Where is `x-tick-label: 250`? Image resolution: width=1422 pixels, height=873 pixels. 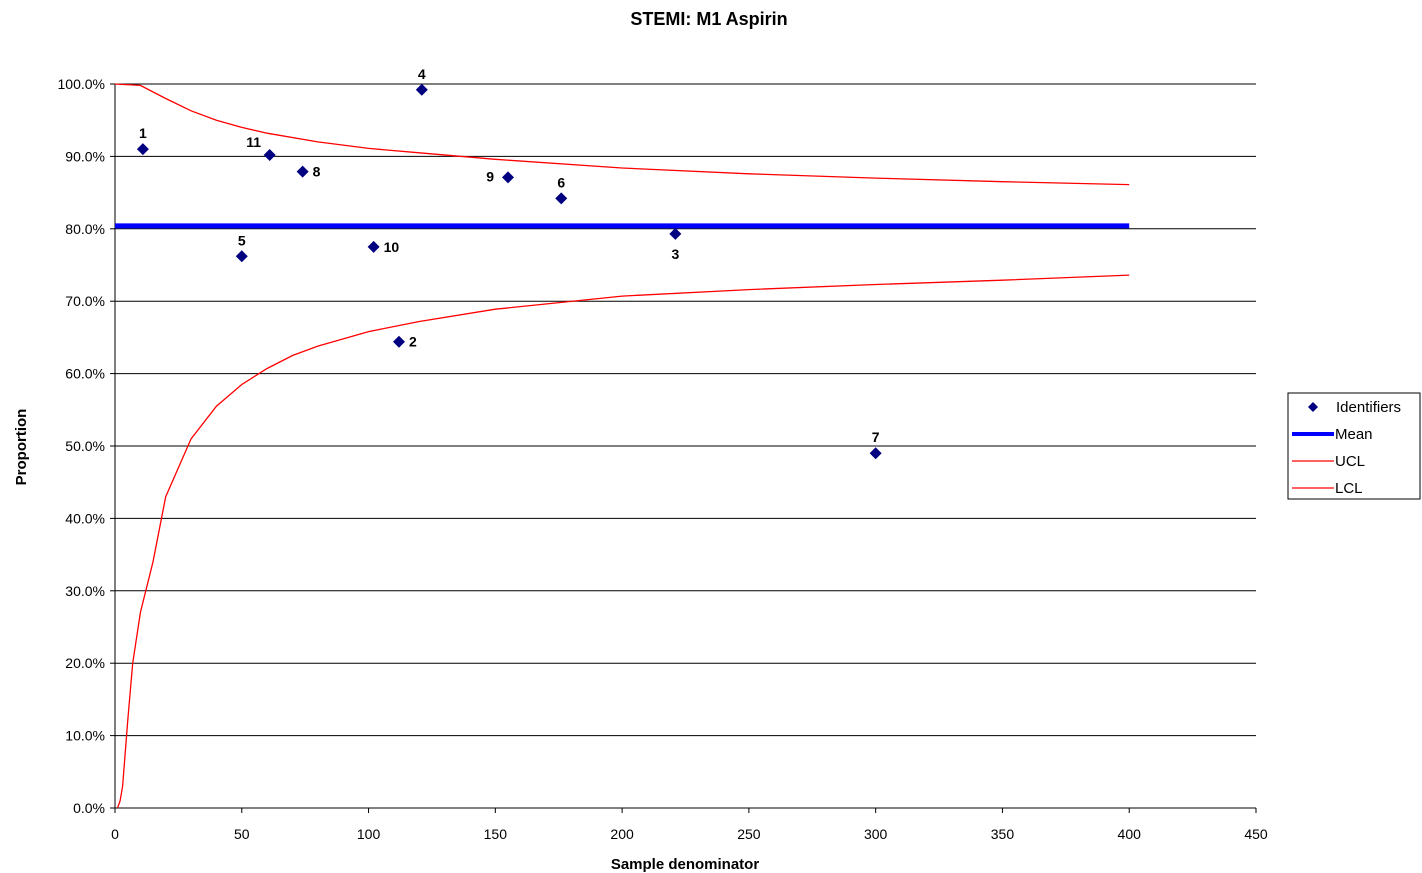
x-tick-label: 250 is located at coordinates (749, 834).